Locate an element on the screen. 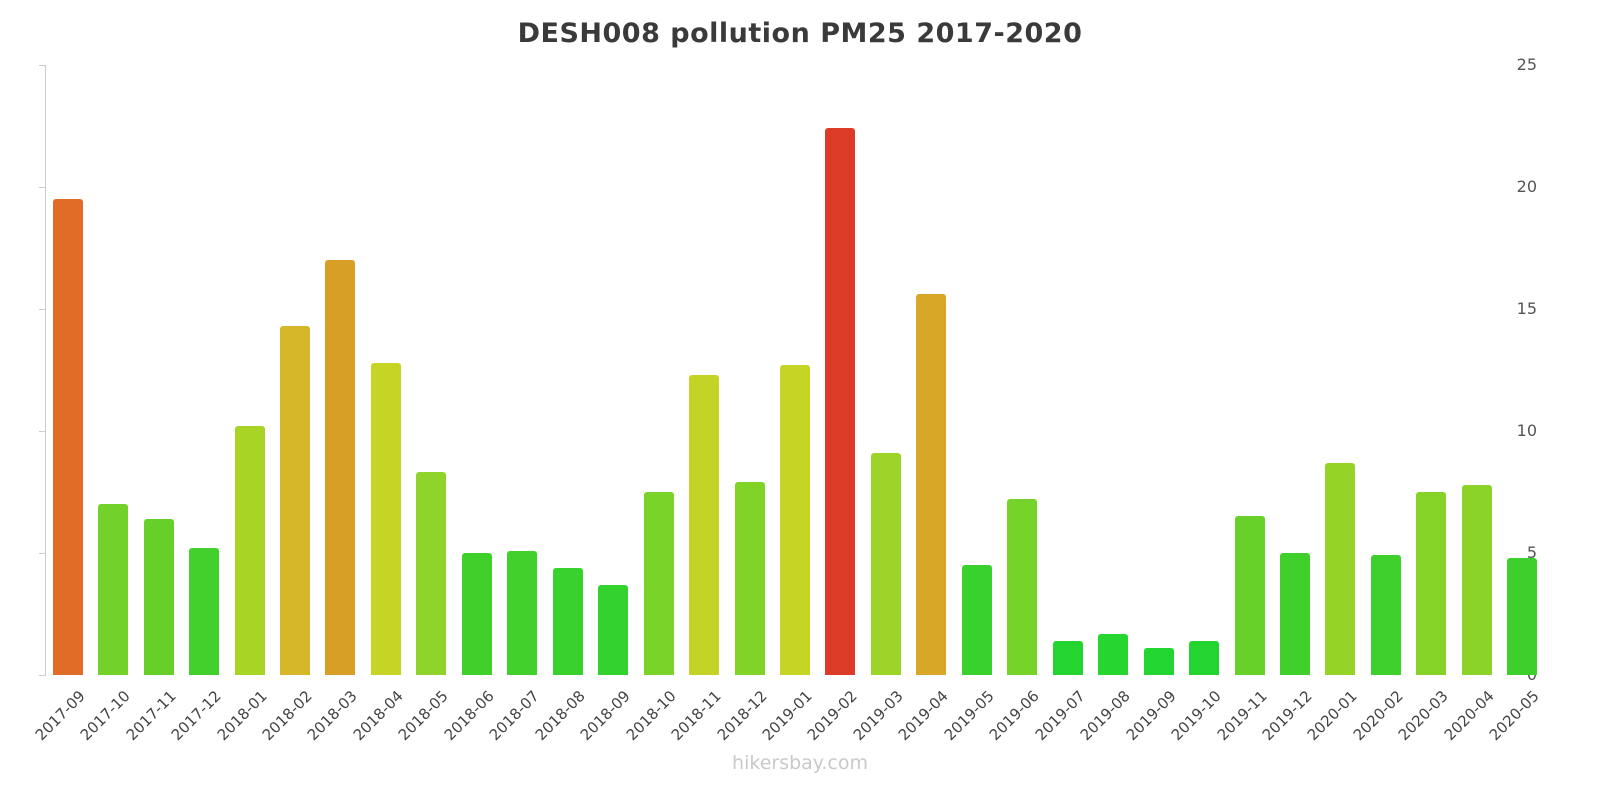 This screenshot has height=800, width=1600. x-tick-label: 2020-03 is located at coordinates (1424, 716).